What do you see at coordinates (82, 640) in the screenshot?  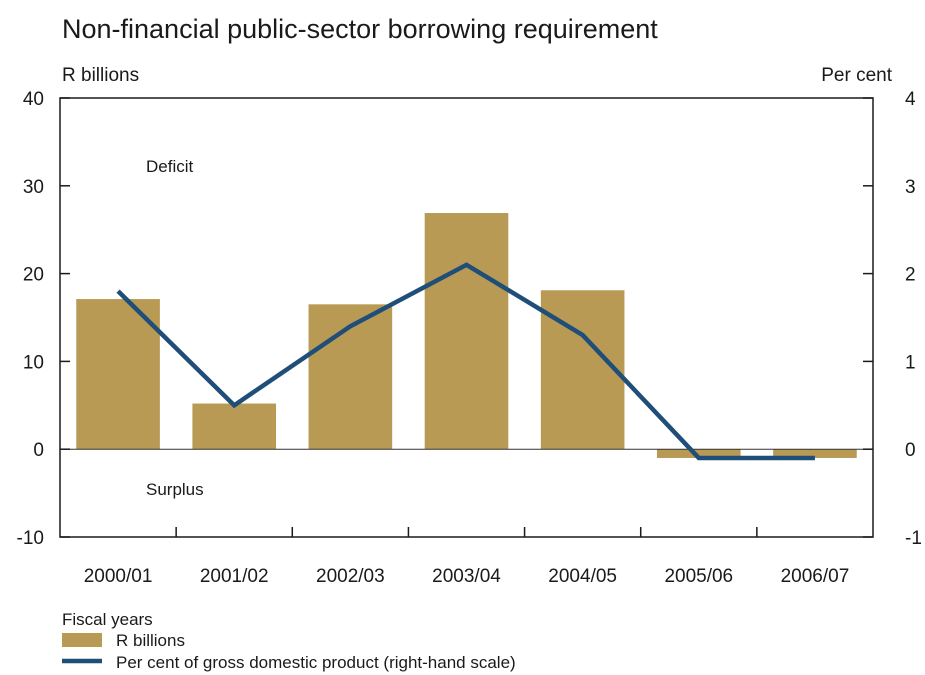 I see `legend-bar-swatch` at bounding box center [82, 640].